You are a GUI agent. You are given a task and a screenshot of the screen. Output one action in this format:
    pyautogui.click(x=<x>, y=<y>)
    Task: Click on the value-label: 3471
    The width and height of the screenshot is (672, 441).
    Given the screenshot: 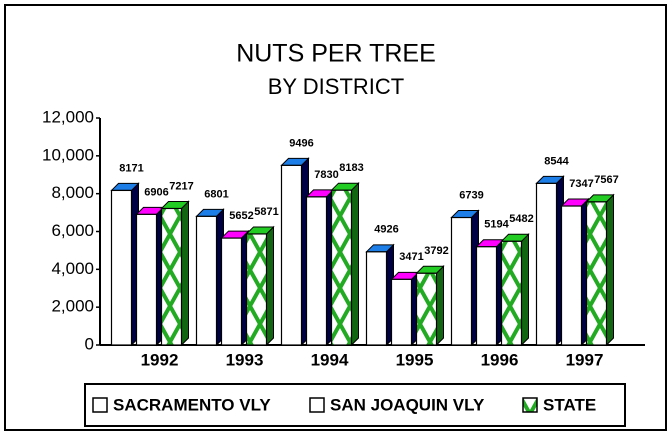 What is the action you would take?
    pyautogui.click(x=411, y=257)
    